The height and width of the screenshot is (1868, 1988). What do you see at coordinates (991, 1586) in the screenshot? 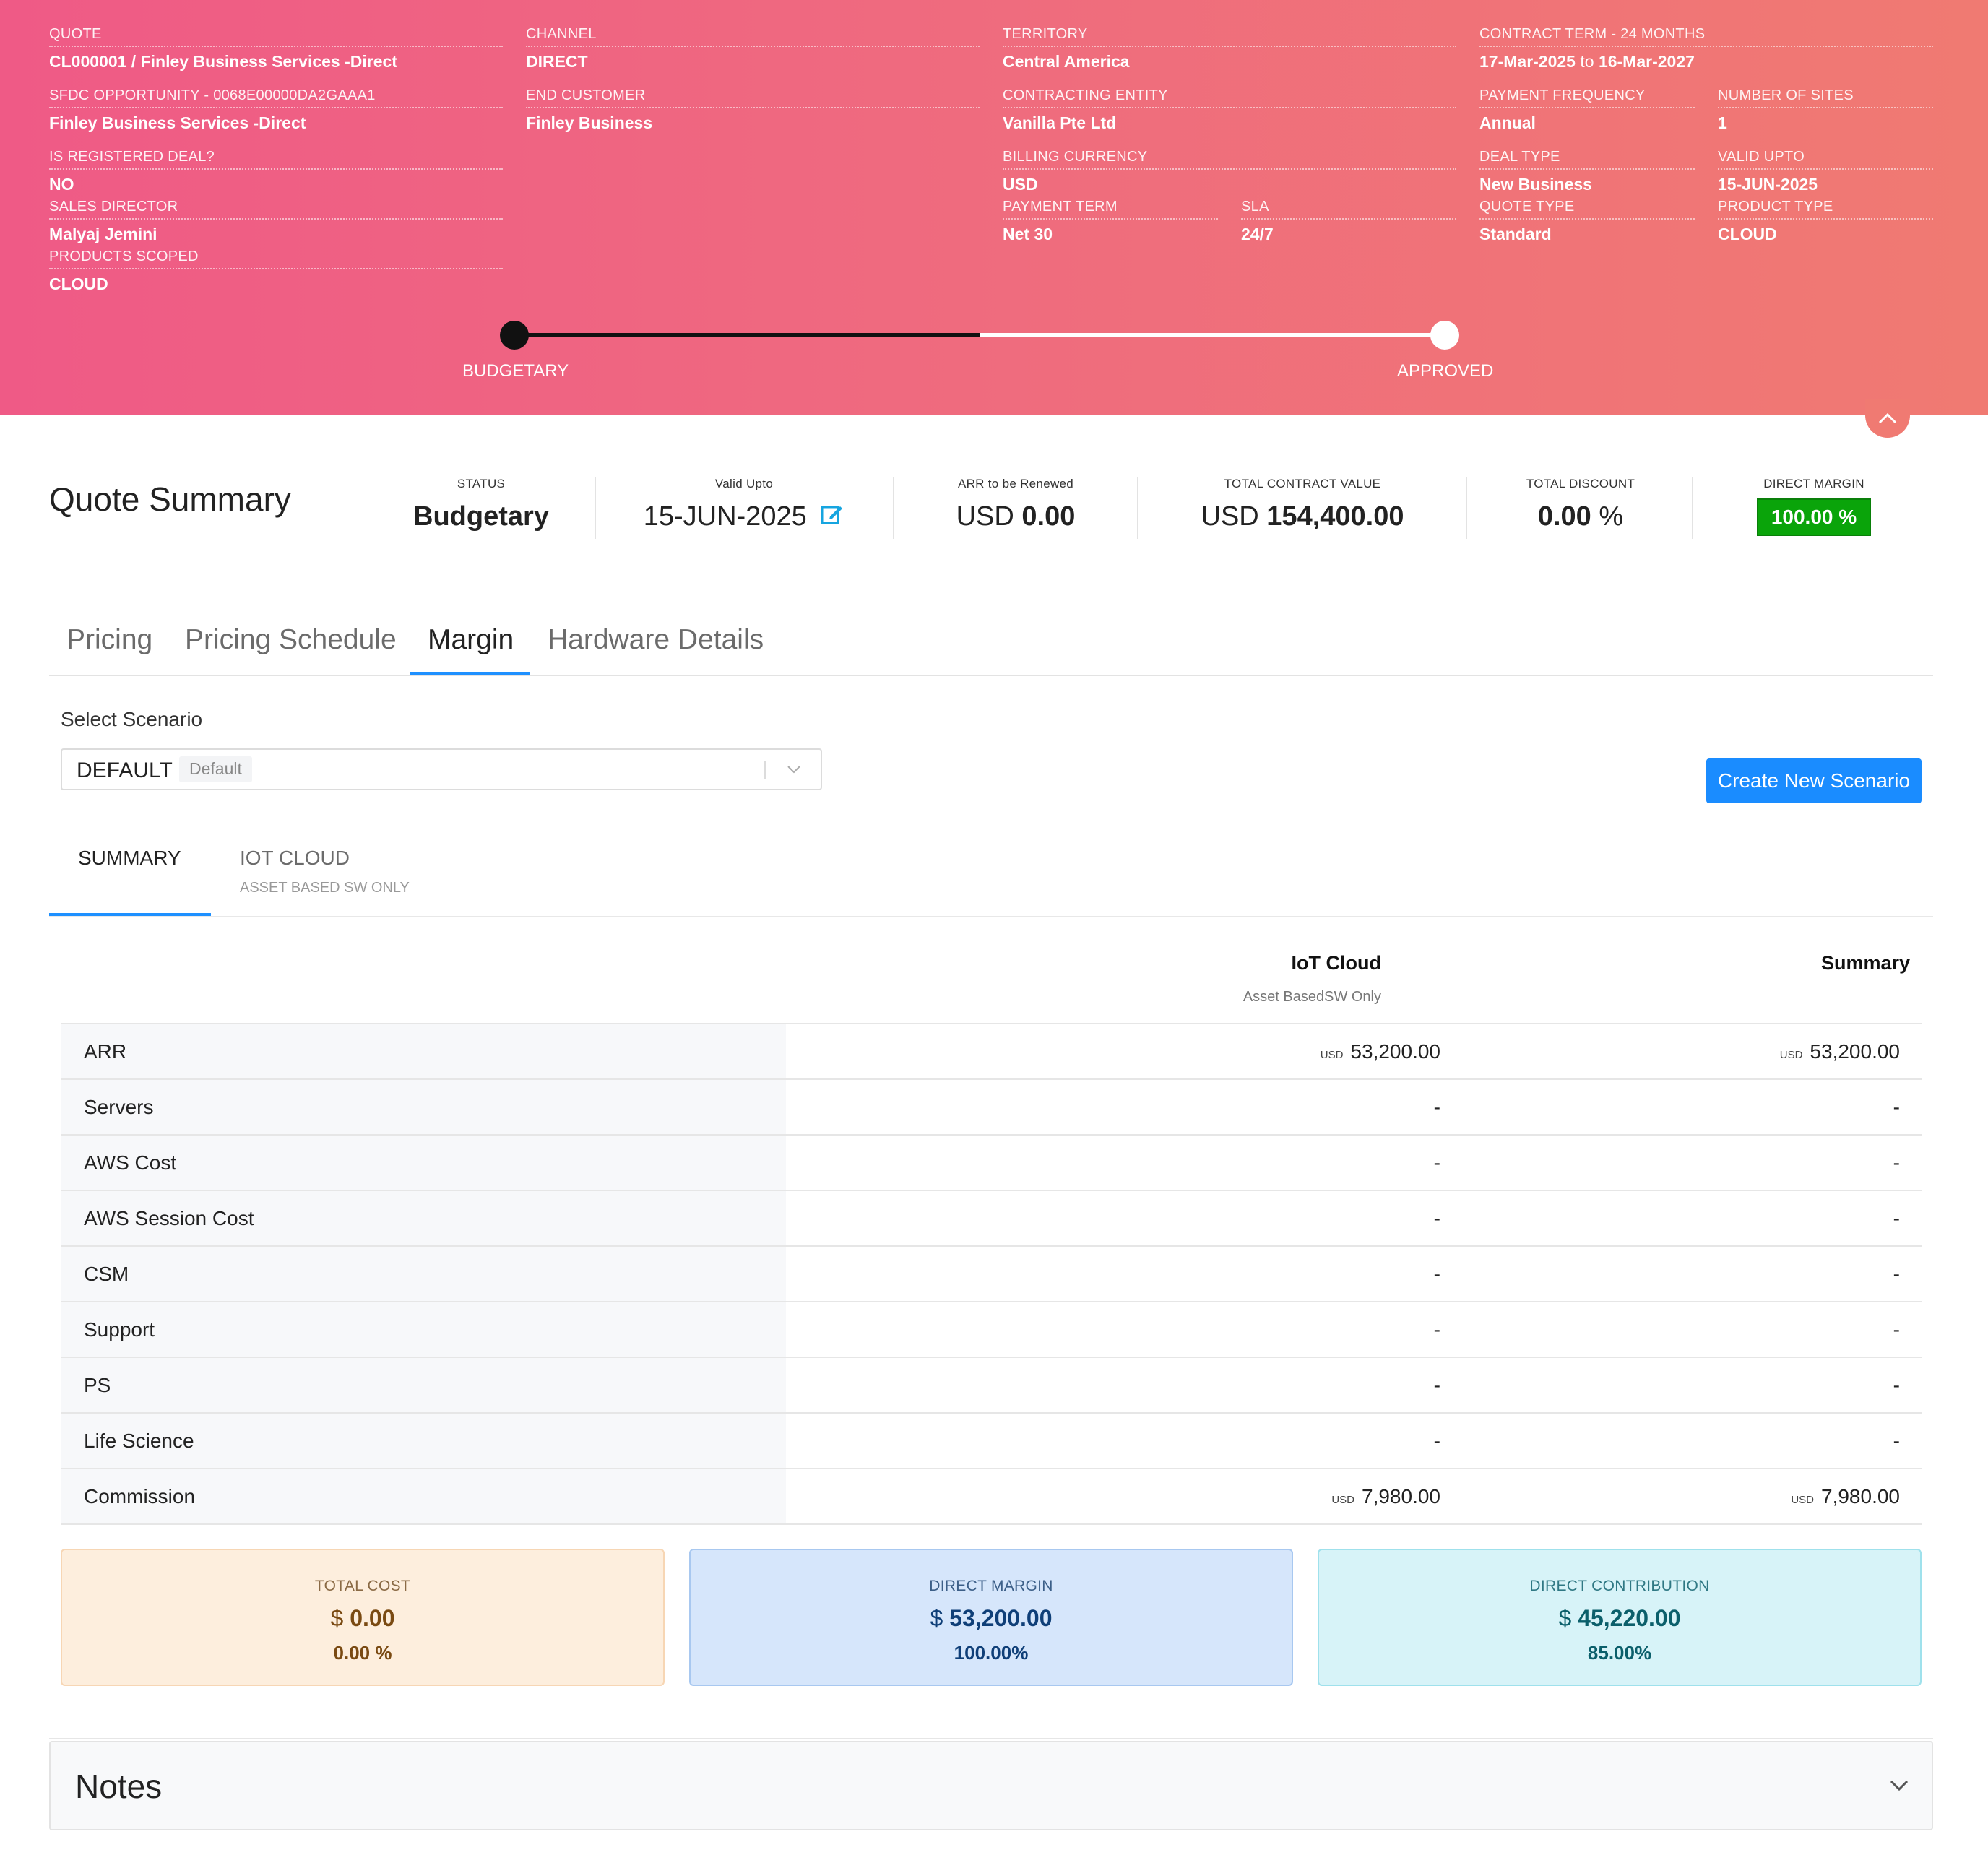
I see `direct-margin-label: DIRECT MARGIN` at bounding box center [991, 1586].